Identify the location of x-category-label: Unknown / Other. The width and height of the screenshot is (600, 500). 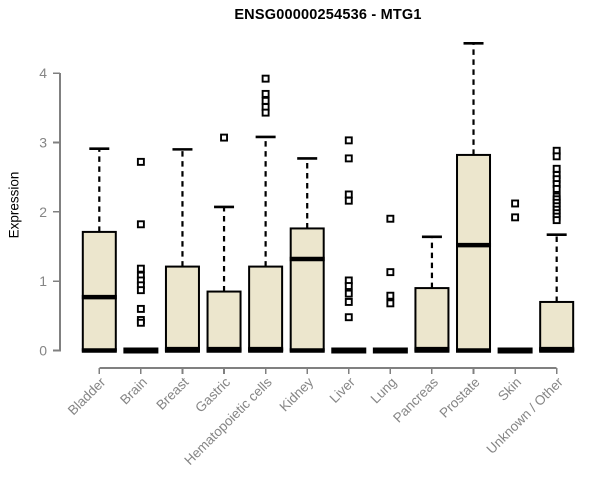
(525, 415).